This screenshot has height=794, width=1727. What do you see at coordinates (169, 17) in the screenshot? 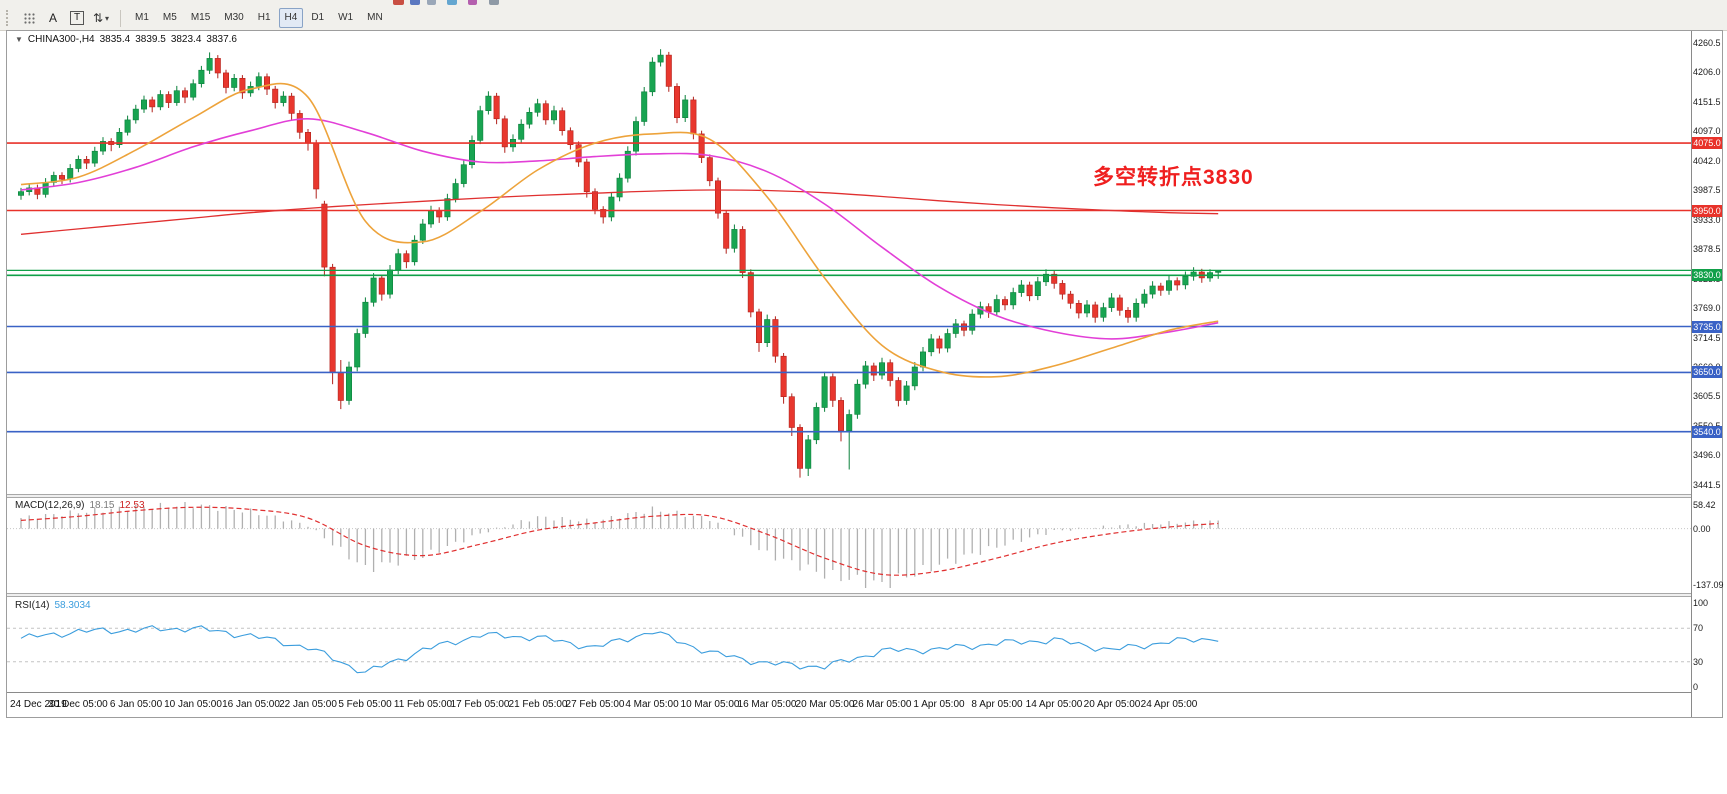
I see `tf-button-m5: M5` at bounding box center [169, 17].